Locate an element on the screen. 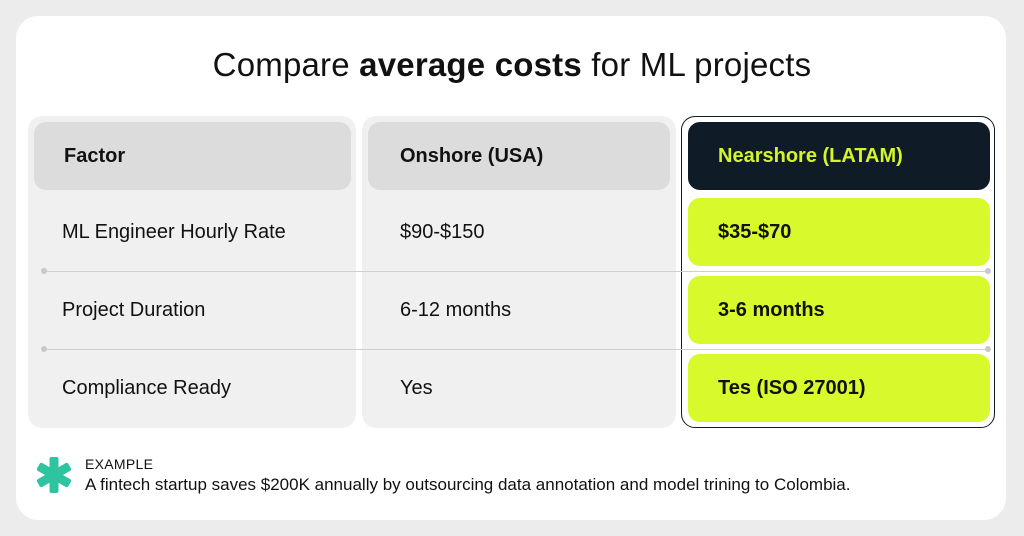 This screenshot has height=536, width=1024. cell-onshore-compliance: Yes is located at coordinates (416, 387).